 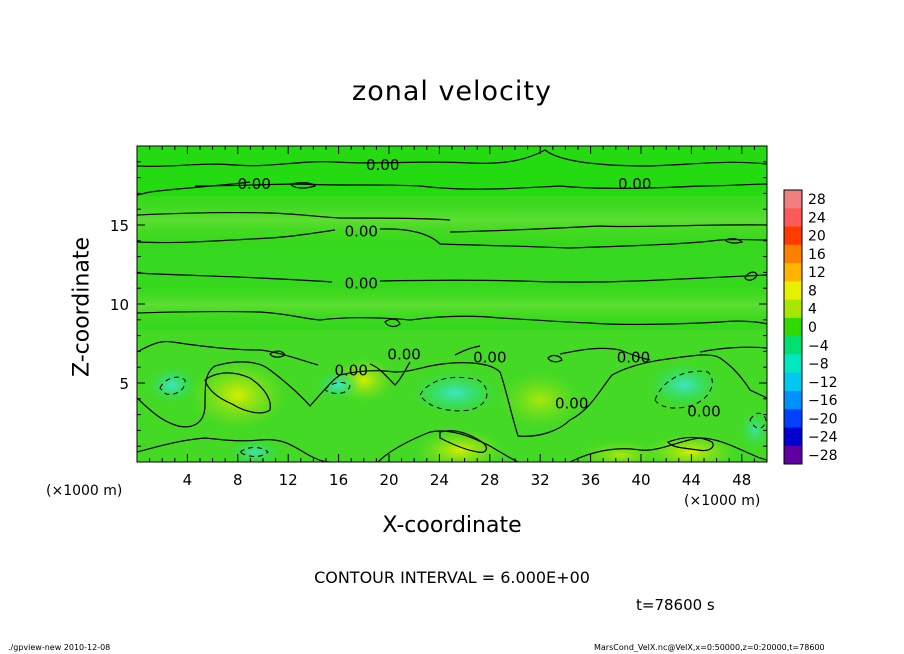 What do you see at coordinates (817, 255) in the screenshot?
I see `colorbar-label: 16` at bounding box center [817, 255].